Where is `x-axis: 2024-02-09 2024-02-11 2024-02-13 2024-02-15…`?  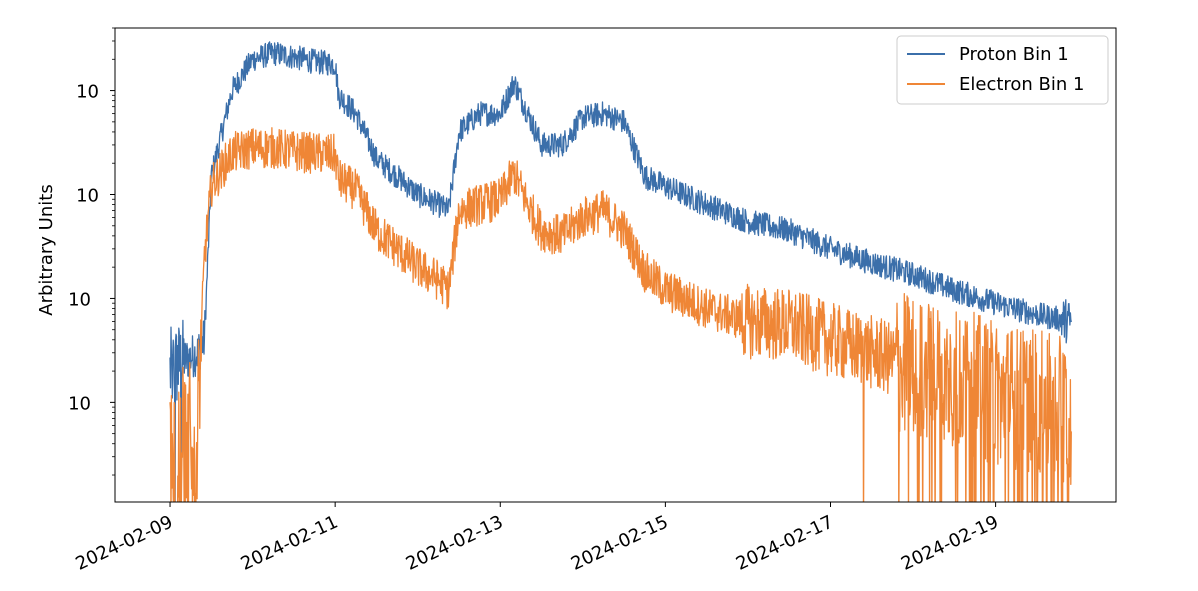
x-axis: 2024-02-09 2024-02-11 2024-02-13 2024-02-15… is located at coordinates (537, 538).